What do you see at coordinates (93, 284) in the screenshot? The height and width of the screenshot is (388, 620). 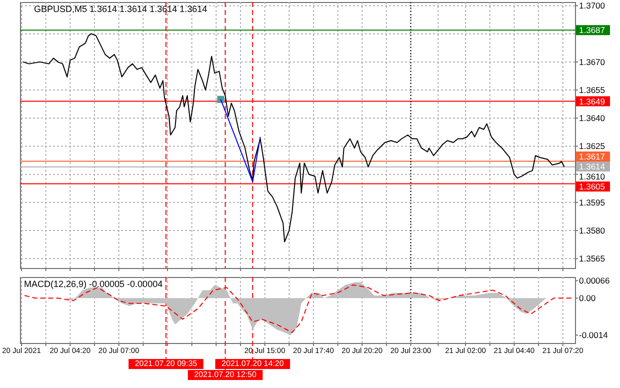 I see `chart-title: MACD(12,26,9) -0.00005 -0.00004` at bounding box center [93, 284].